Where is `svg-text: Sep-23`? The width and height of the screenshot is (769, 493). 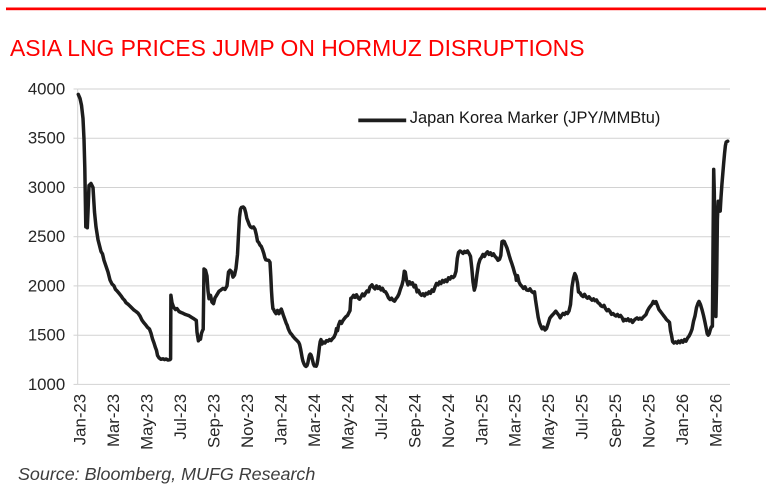 svg-text: Sep-23 is located at coordinates (213, 421).